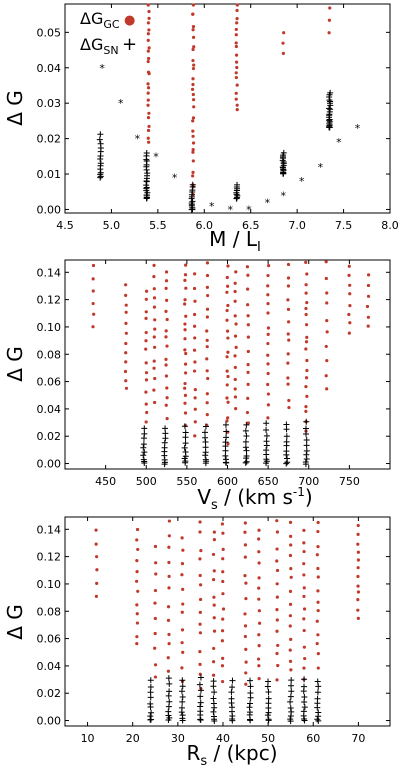  What do you see at coordinates (49, 300) in the screenshot?
I see `y-tick-label: 0.12` at bounding box center [49, 300].